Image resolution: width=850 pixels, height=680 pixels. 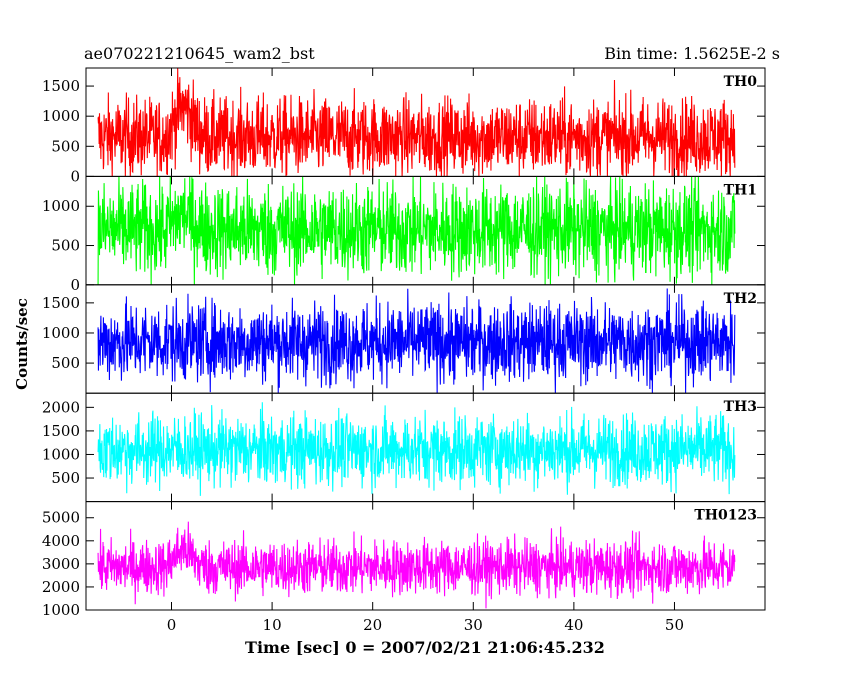 I want to click on x-tick-label: 20, so click(x=372, y=625).